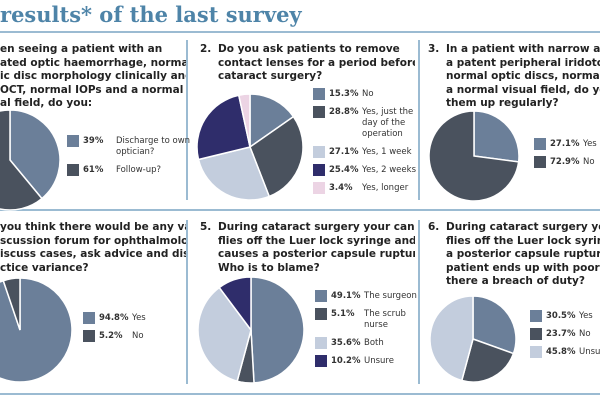 The image size is (600, 400). What do you see at coordinates (316, 62) in the screenshot?
I see `question-line-text: contact lenses for a period before` at bounding box center [316, 62].